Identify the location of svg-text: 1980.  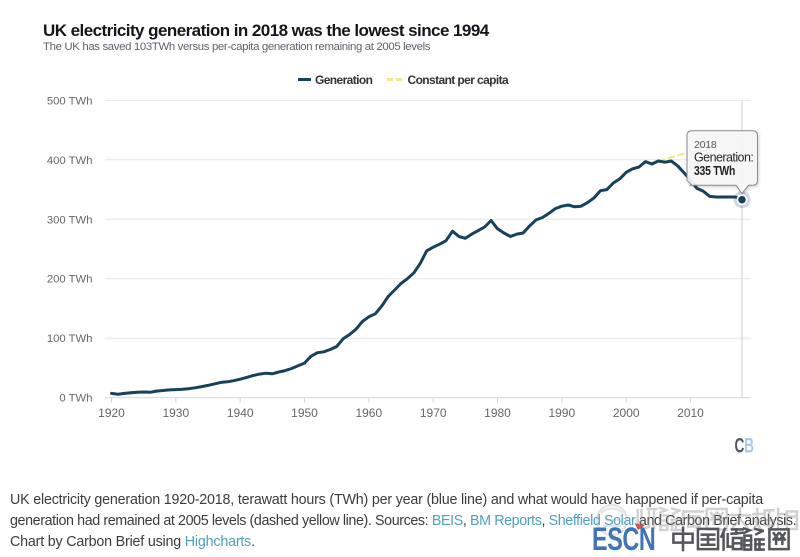
(497, 413).